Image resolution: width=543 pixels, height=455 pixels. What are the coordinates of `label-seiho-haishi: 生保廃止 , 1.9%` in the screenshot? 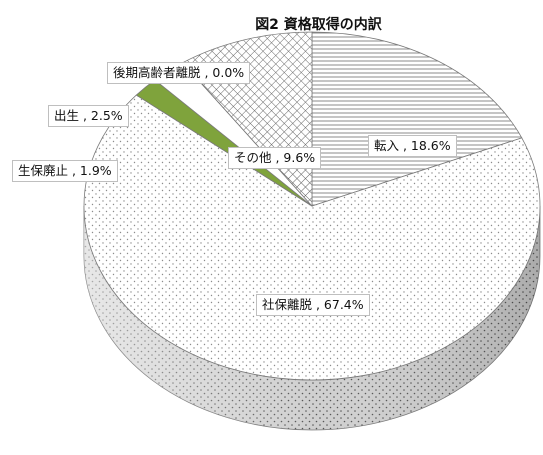 It's located at (65, 171).